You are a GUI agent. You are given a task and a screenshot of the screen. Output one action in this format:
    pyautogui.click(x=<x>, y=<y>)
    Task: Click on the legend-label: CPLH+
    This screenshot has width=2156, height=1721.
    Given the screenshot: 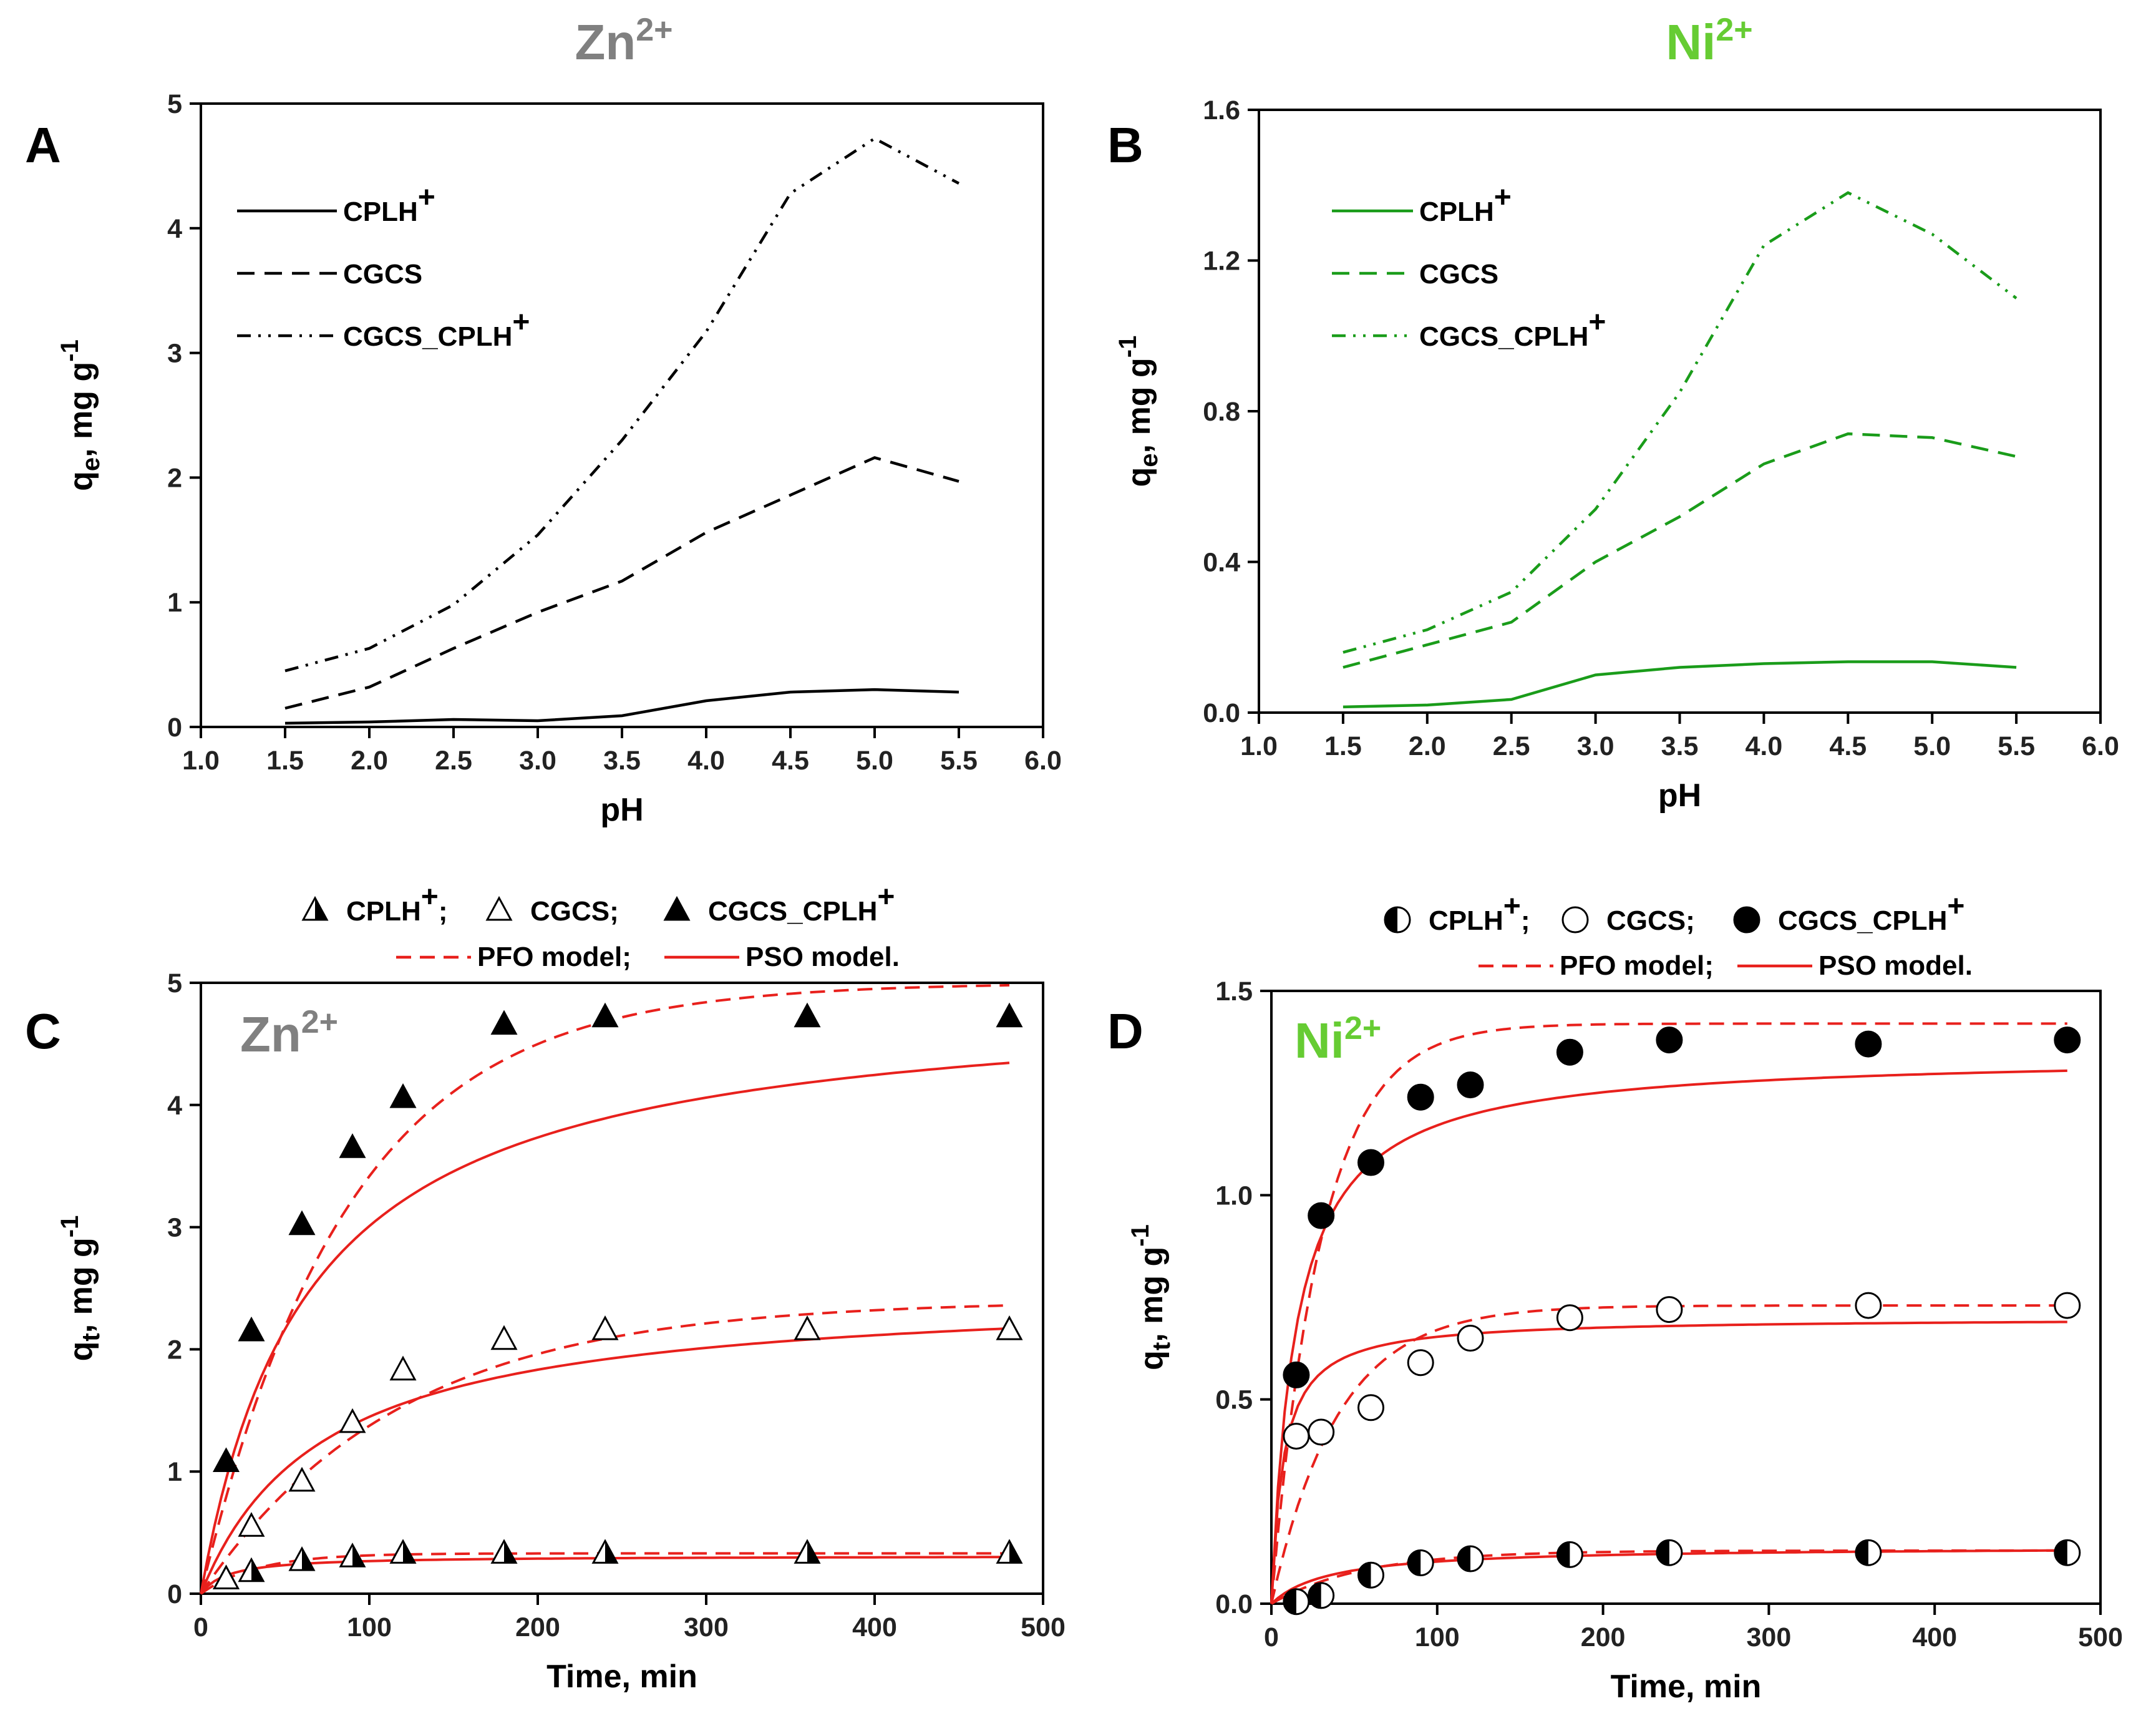 What is the action you would take?
    pyautogui.click(x=1465, y=204)
    